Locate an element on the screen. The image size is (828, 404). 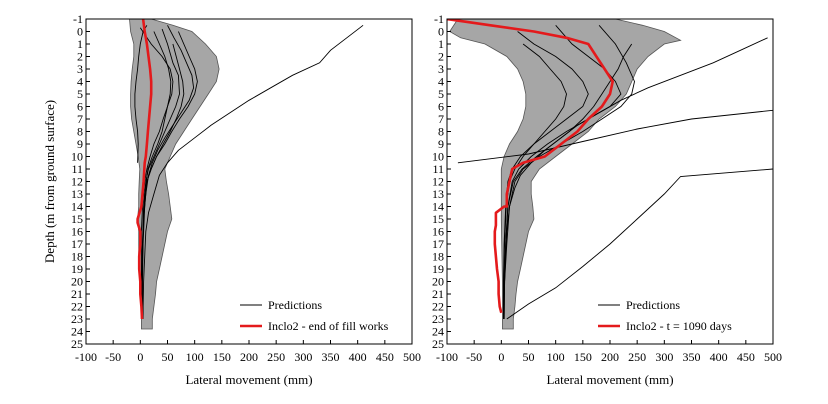
y-tick-label: 3 is located at coordinates (80, 69).